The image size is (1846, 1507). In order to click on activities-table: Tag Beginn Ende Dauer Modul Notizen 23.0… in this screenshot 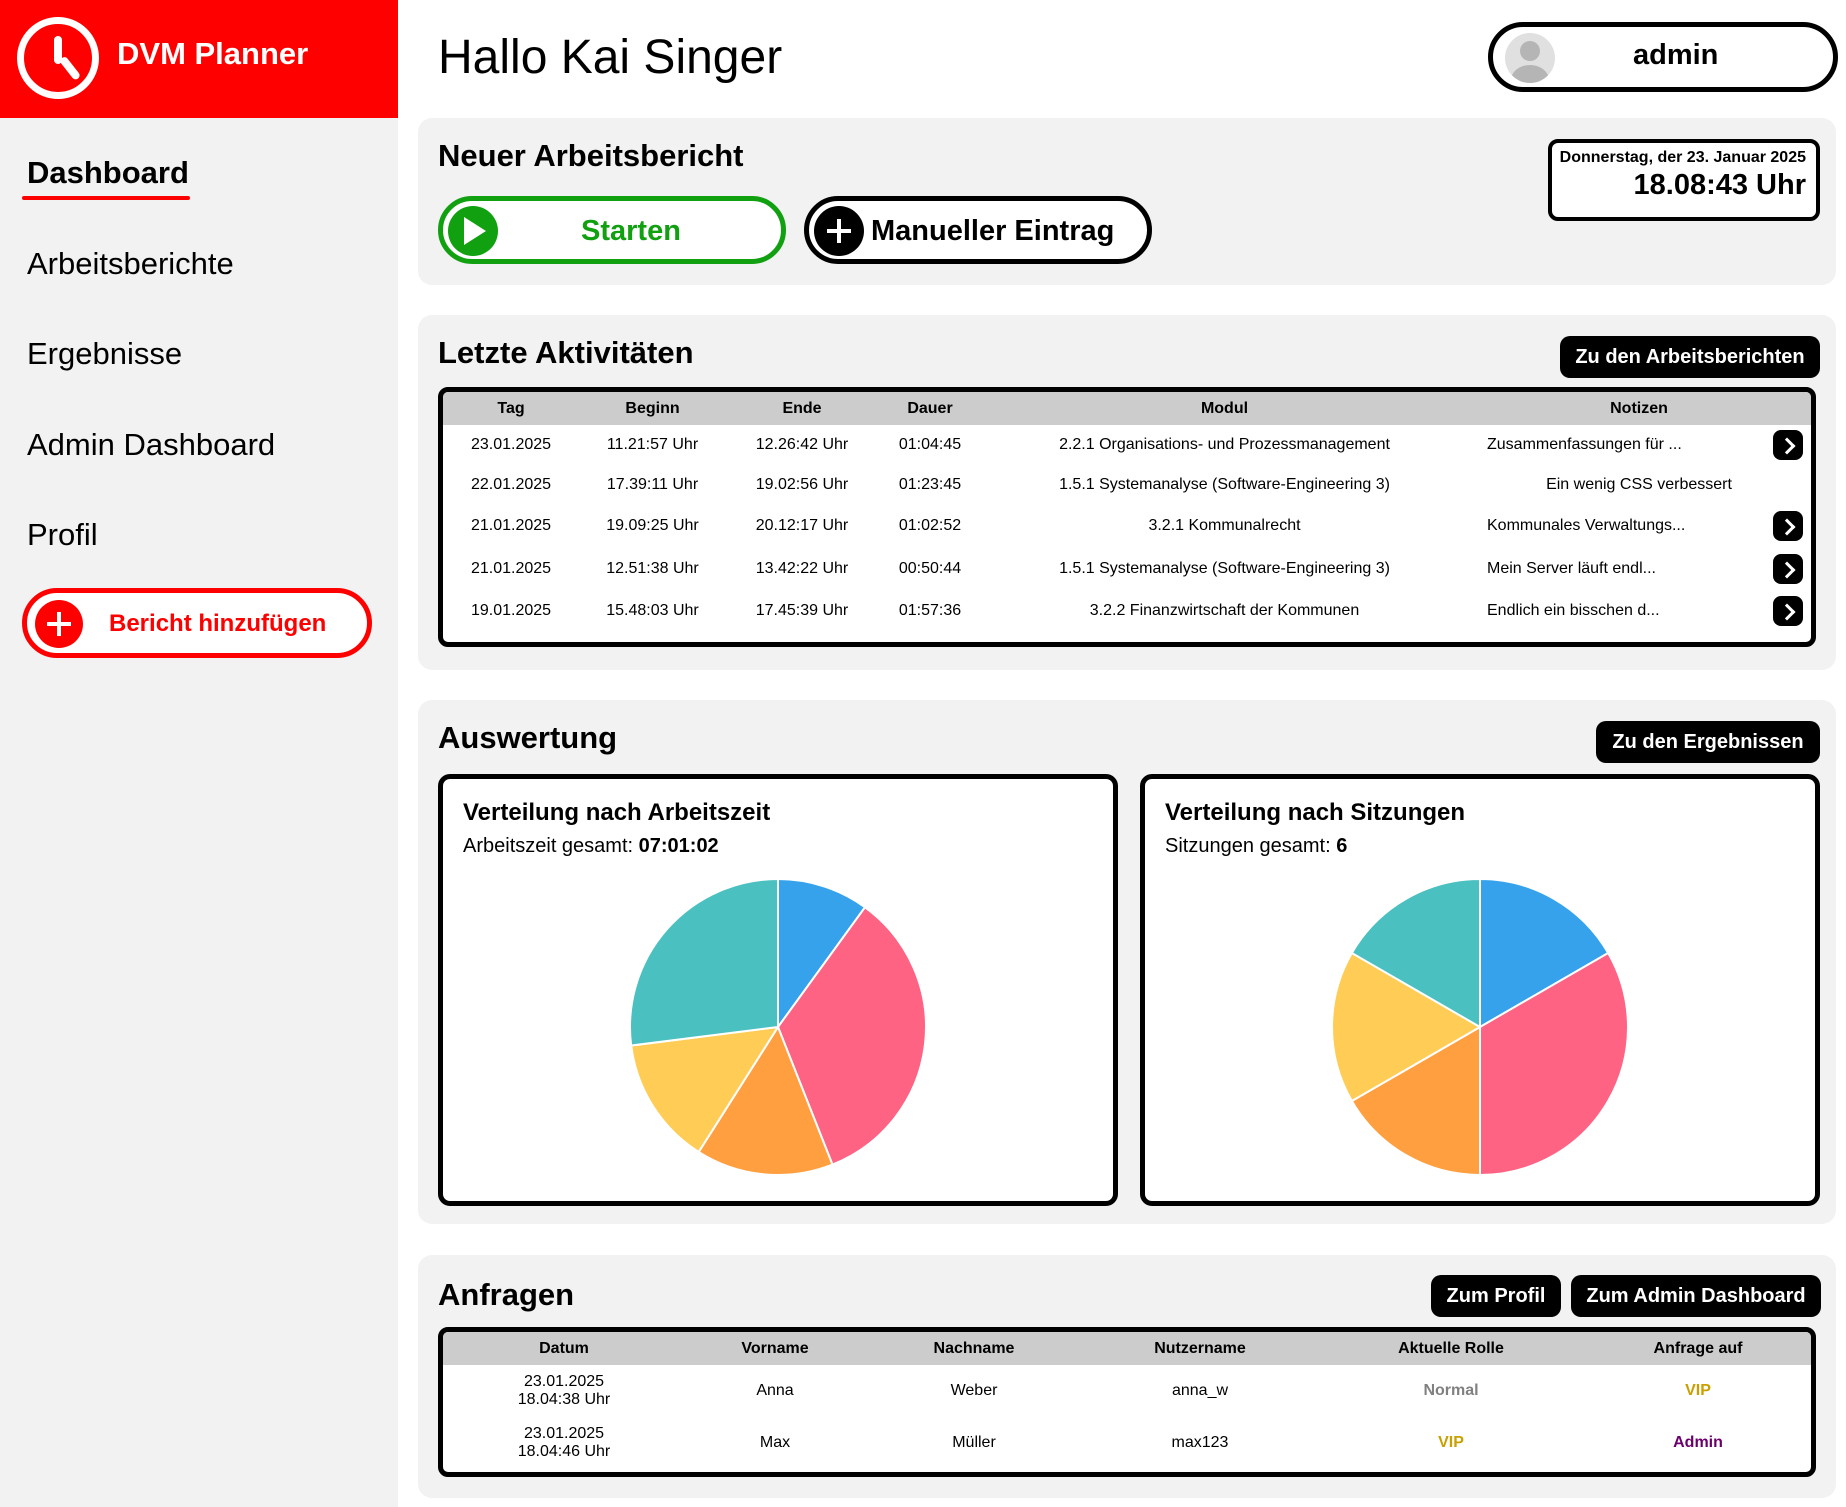, I will do `click(1127, 517)`.